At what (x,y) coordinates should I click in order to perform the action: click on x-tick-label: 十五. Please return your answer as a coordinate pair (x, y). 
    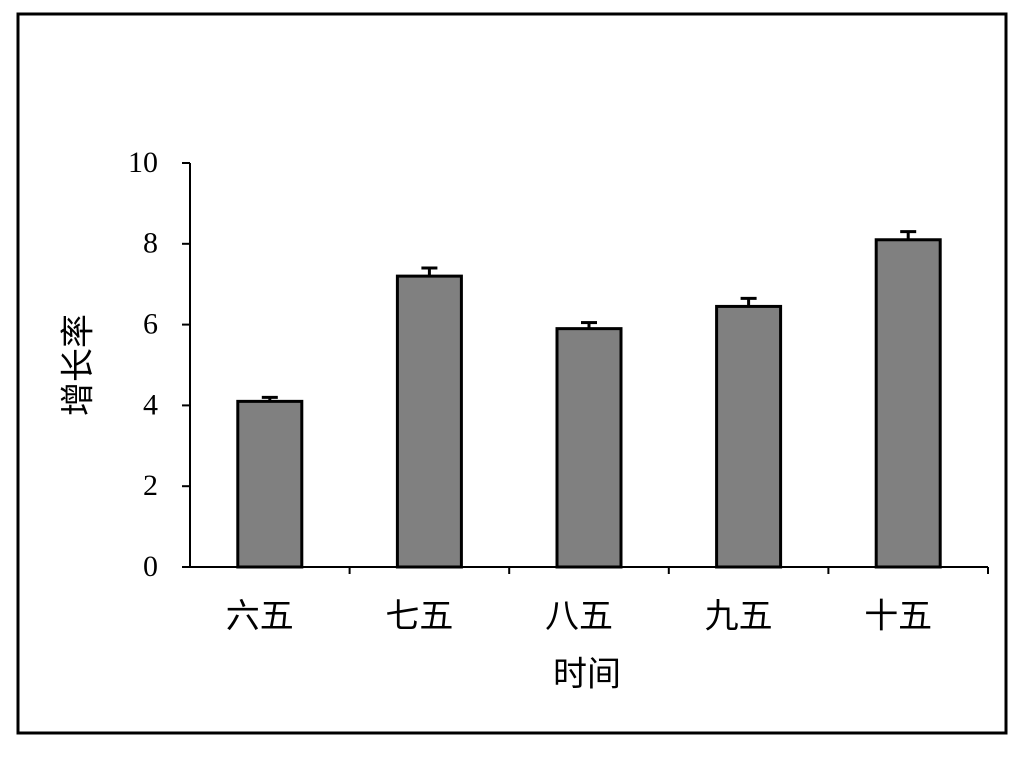
    Looking at the image, I should click on (898, 617).